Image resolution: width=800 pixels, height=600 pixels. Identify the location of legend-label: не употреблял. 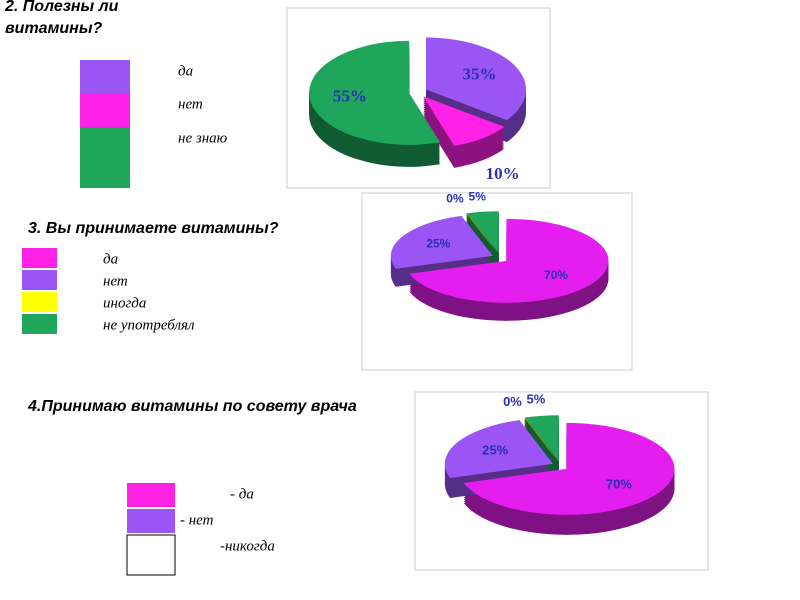
(149, 325).